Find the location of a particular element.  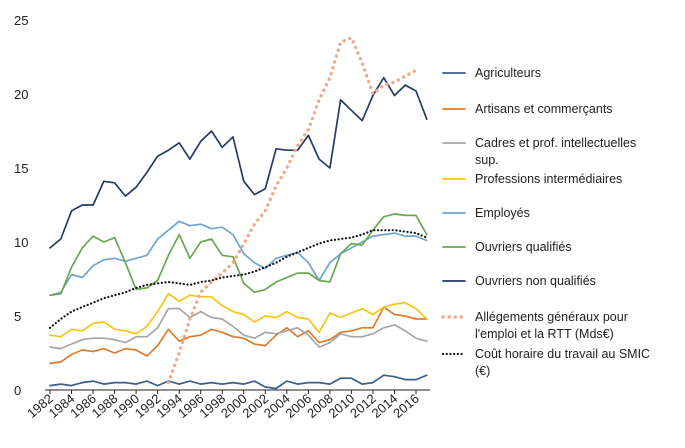

legend-label: (€) is located at coordinates (482, 371).